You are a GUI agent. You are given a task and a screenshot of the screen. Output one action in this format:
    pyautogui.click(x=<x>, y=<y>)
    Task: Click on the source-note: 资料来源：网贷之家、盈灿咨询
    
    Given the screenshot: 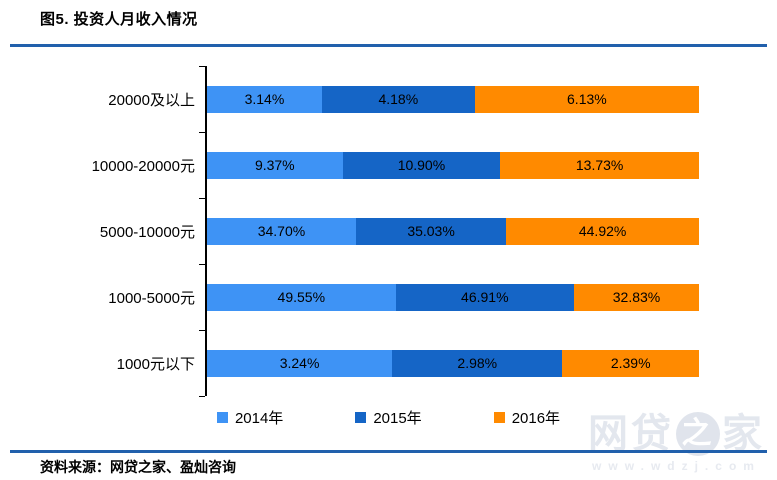 What is the action you would take?
    pyautogui.click(x=138, y=467)
    